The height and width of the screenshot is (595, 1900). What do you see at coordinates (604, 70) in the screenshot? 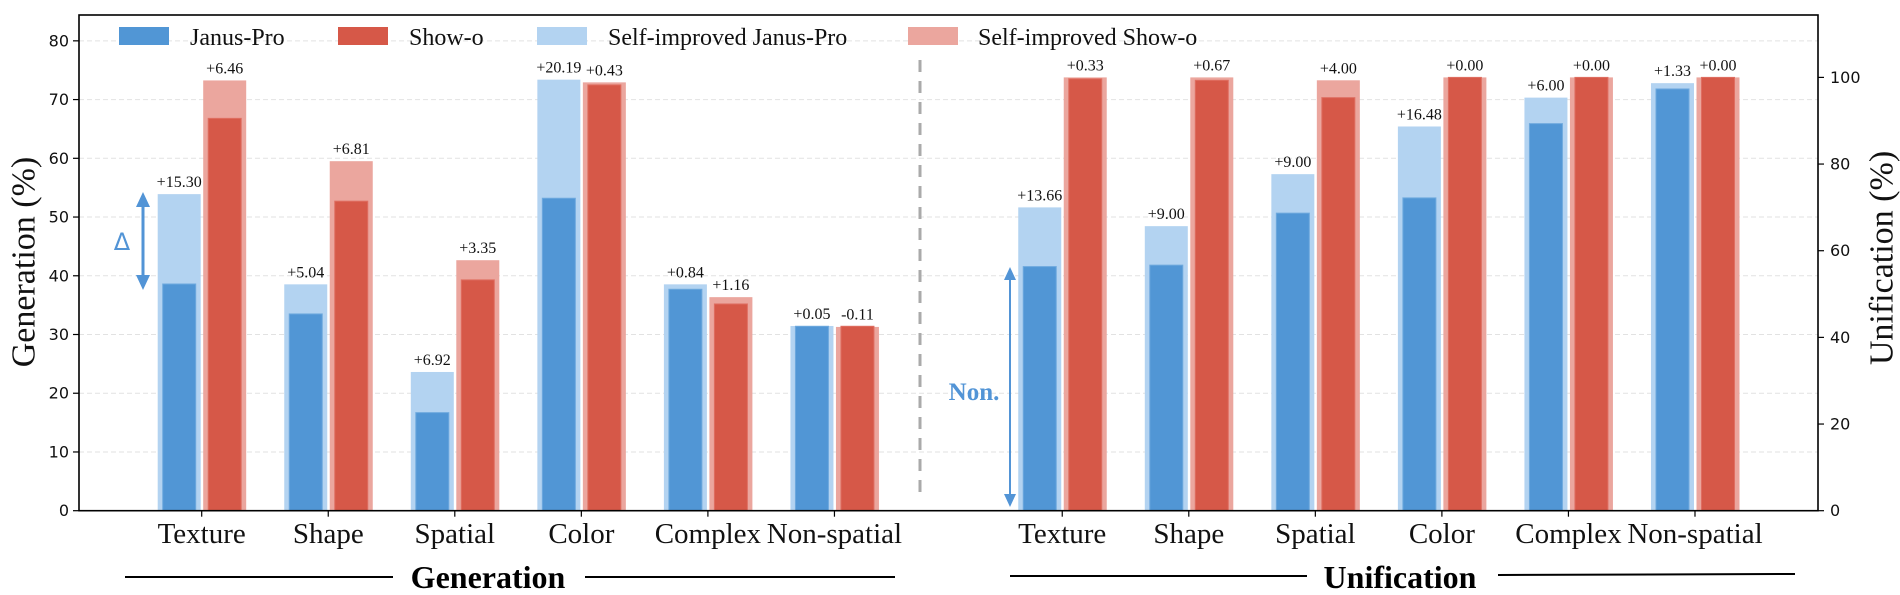
I see `delta-label-generation-show-o-color: +0.43` at bounding box center [604, 70].